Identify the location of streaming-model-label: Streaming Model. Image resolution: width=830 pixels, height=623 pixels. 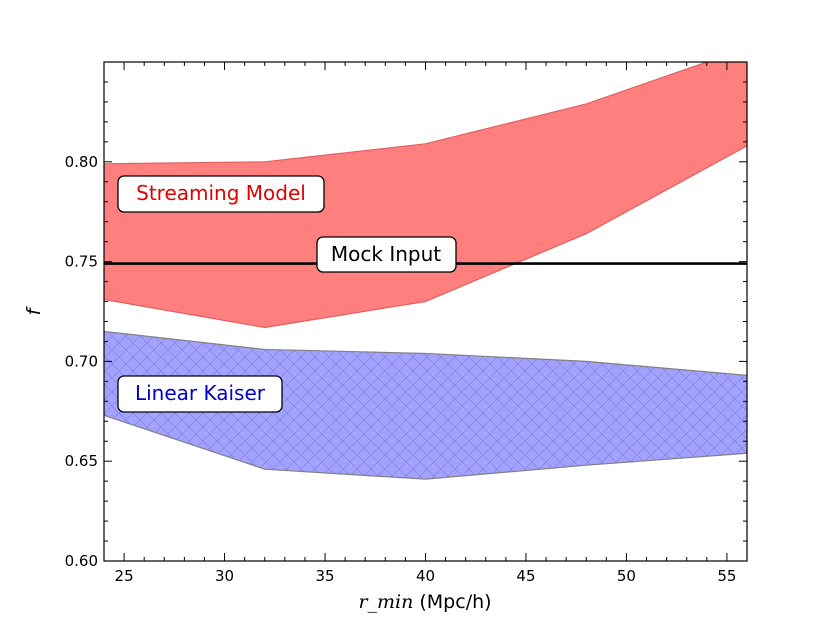
(221, 194).